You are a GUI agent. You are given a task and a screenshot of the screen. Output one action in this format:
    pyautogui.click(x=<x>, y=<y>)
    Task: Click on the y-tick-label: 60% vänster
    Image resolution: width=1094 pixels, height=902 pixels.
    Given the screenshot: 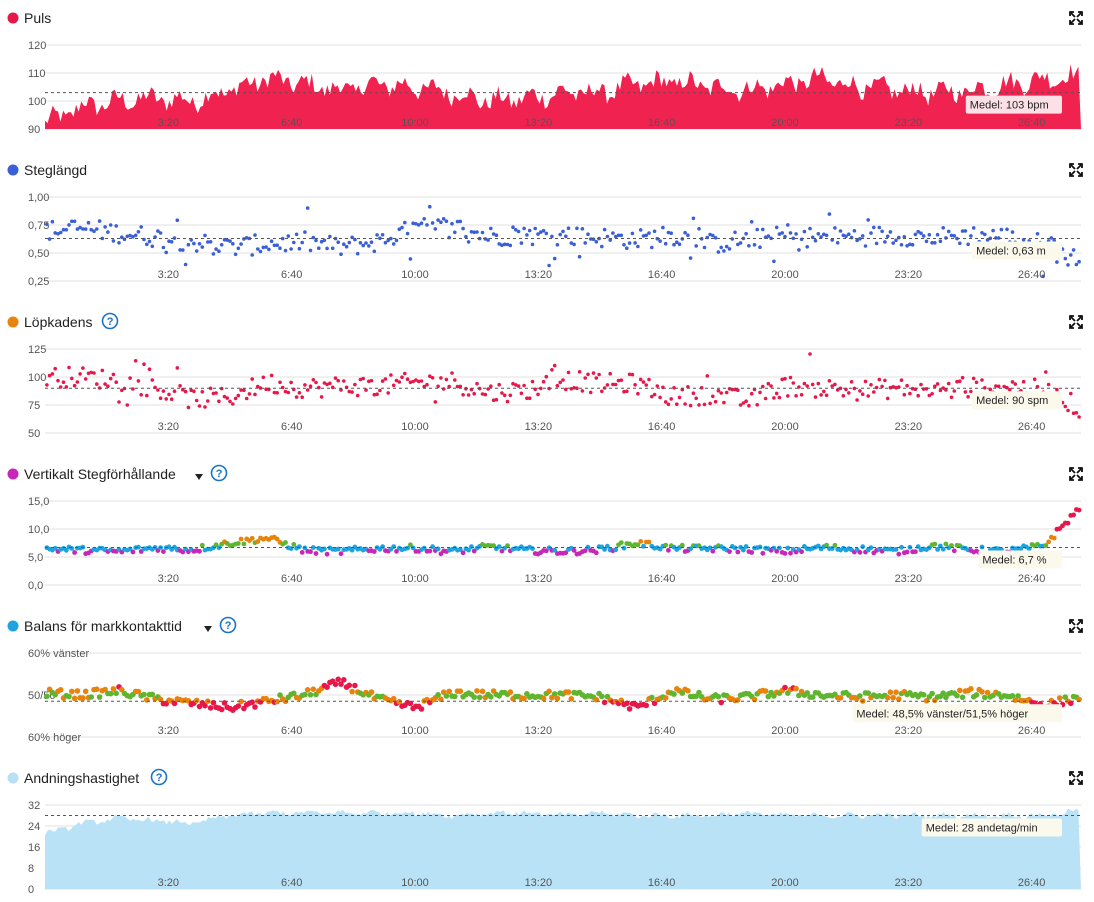 What is the action you would take?
    pyautogui.click(x=58, y=654)
    